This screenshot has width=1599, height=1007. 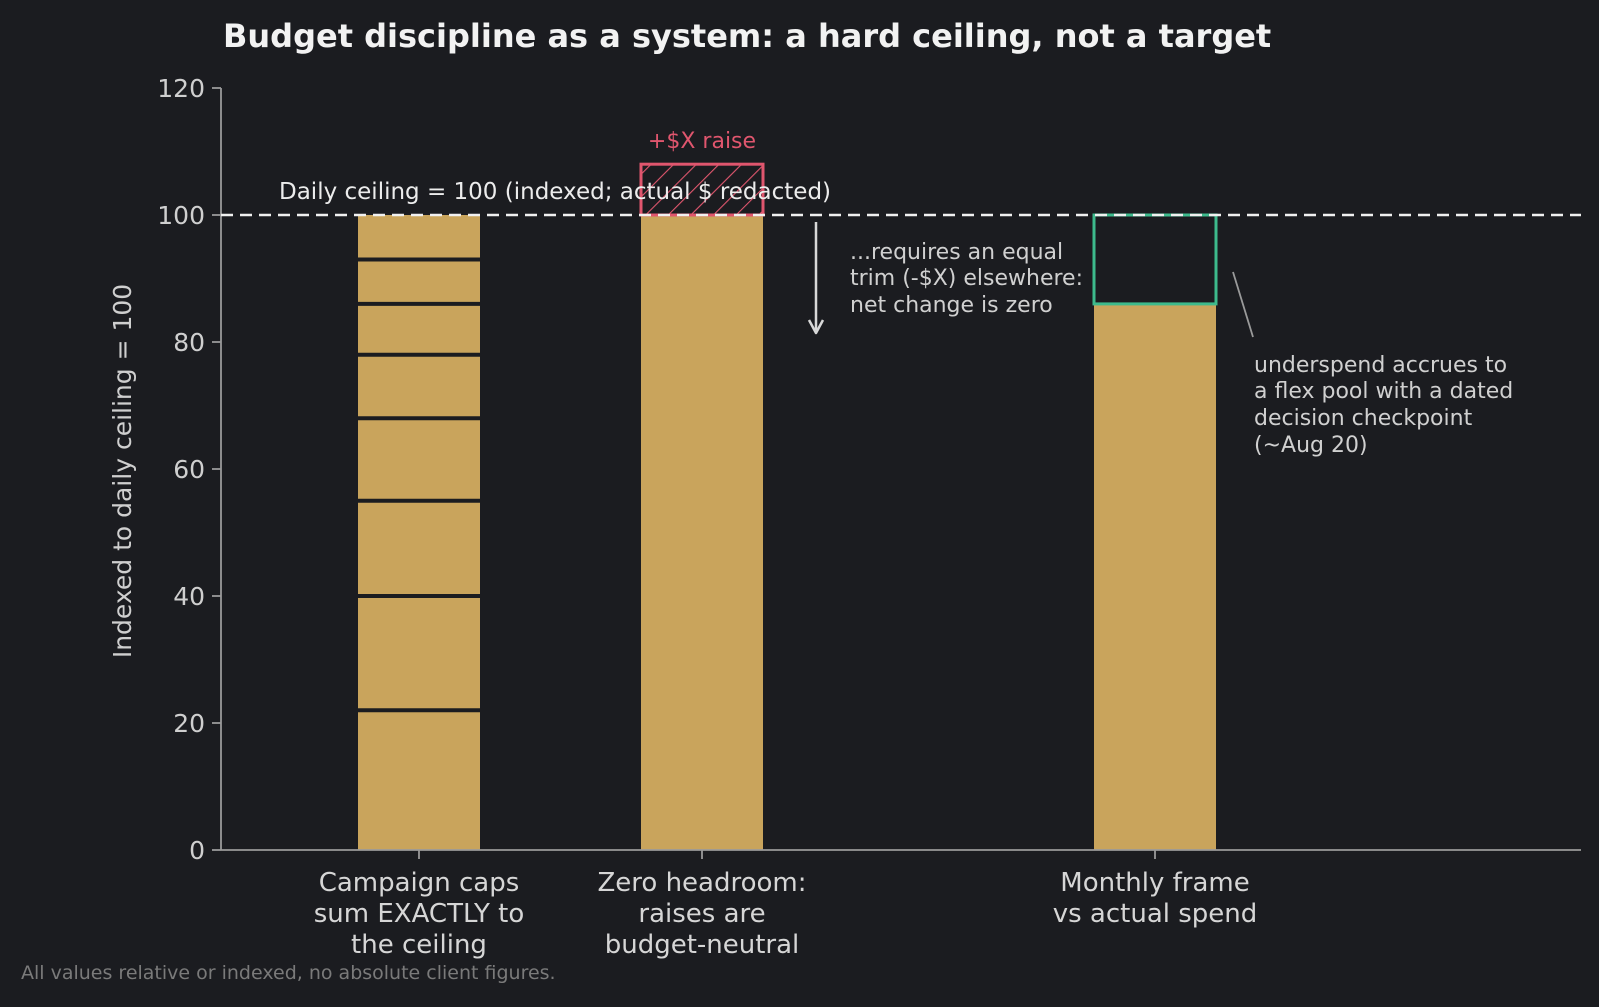 I want to click on y-tick-label: 120, so click(x=181, y=88).